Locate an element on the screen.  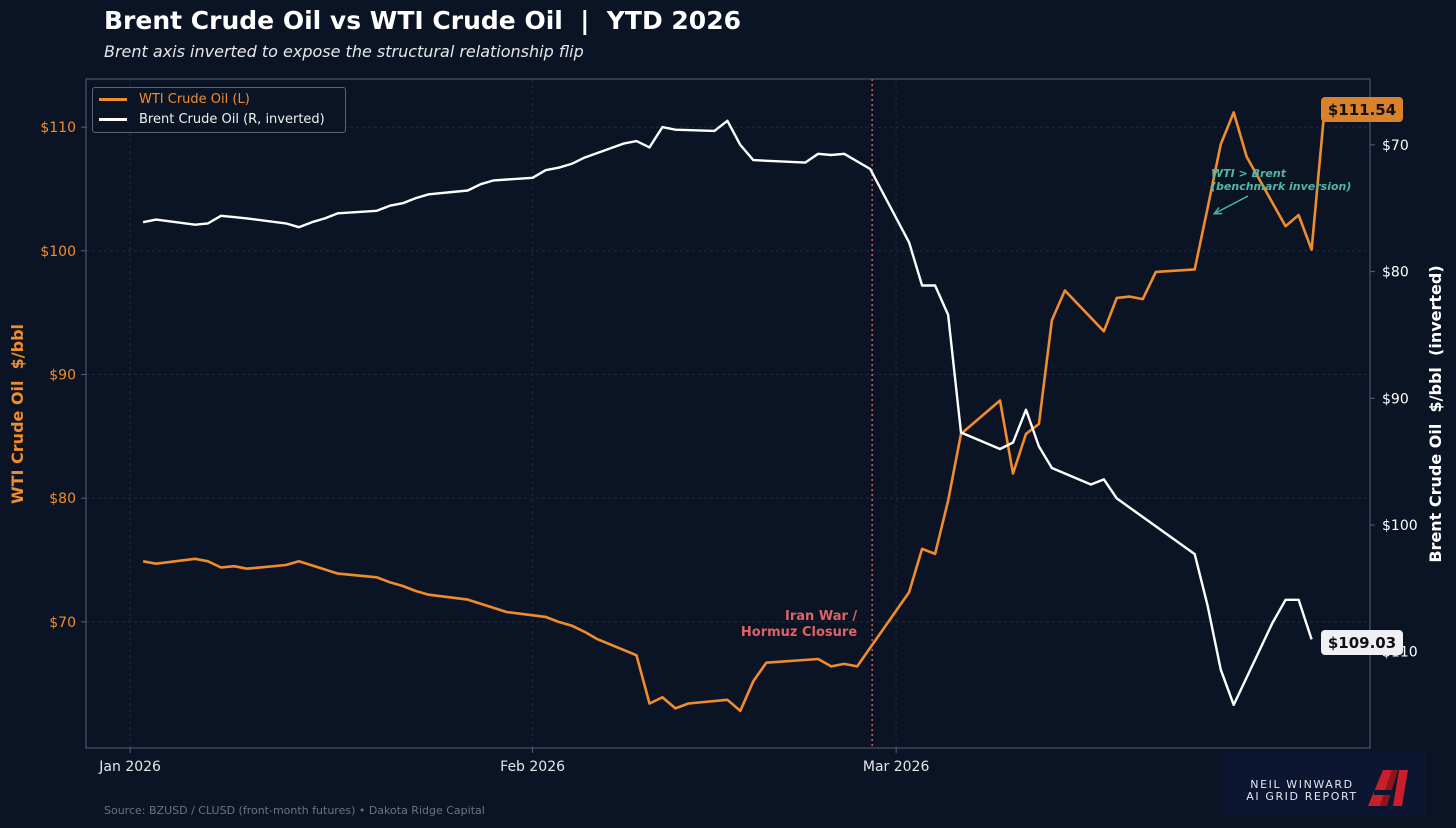
y-left-tick-label: $110 is located at coordinates (58, 128).